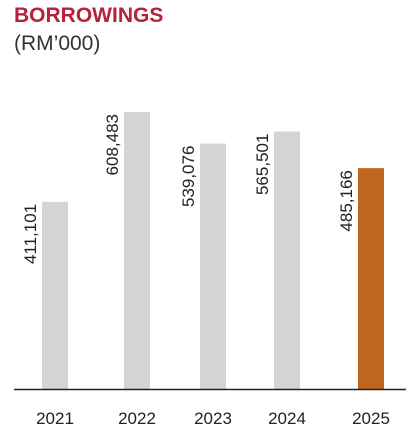  Describe the element at coordinates (55, 295) in the screenshot. I see `bar-2021` at that location.